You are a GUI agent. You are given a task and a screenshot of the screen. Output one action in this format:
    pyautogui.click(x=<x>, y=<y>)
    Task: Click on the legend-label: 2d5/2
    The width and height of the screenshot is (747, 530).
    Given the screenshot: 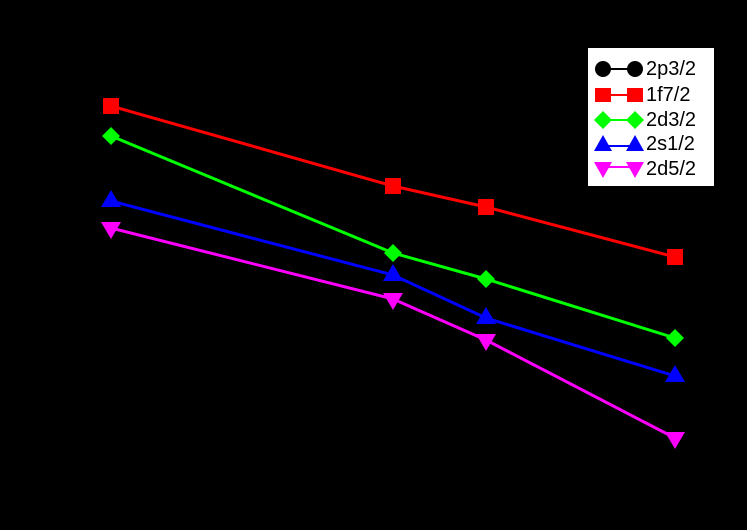 What is the action you would take?
    pyautogui.click(x=671, y=169)
    